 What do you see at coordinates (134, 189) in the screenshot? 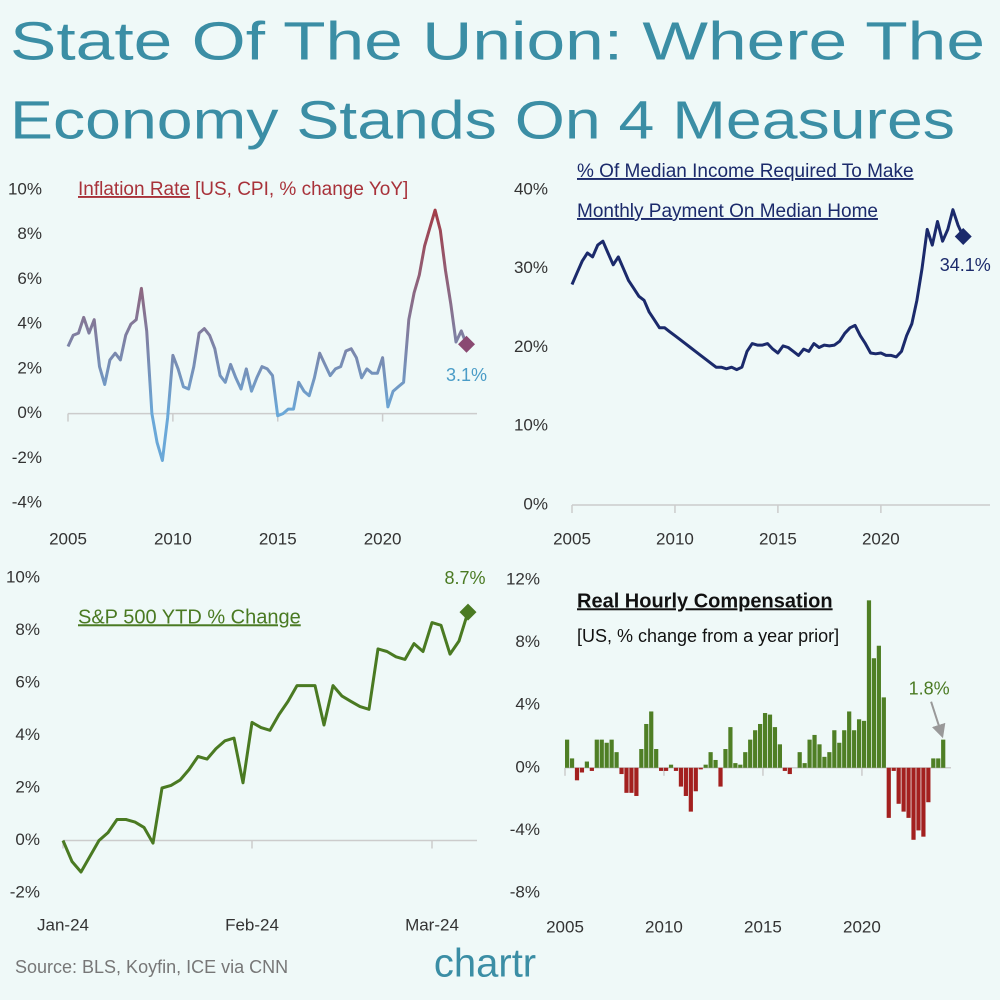
I see `title: Inflation Rate` at bounding box center [134, 189].